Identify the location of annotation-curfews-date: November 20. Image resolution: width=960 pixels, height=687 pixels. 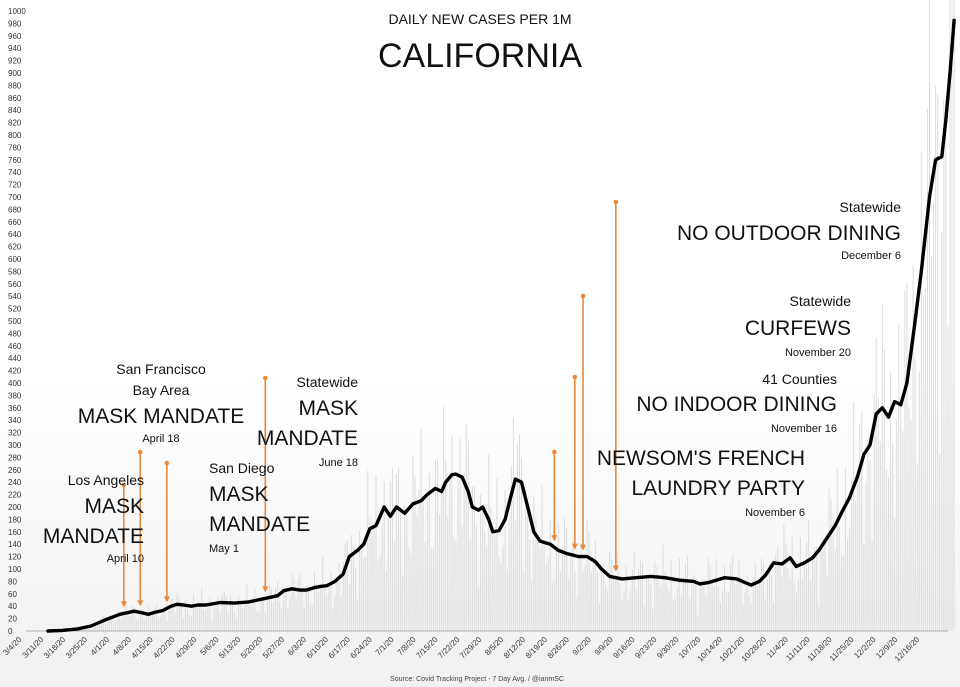
(818, 353).